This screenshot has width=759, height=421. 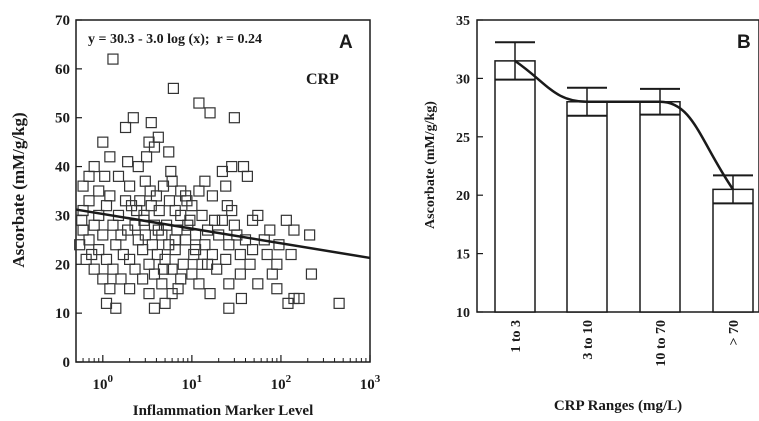 I want to click on y-tick-label: 20, so click(x=463, y=196).